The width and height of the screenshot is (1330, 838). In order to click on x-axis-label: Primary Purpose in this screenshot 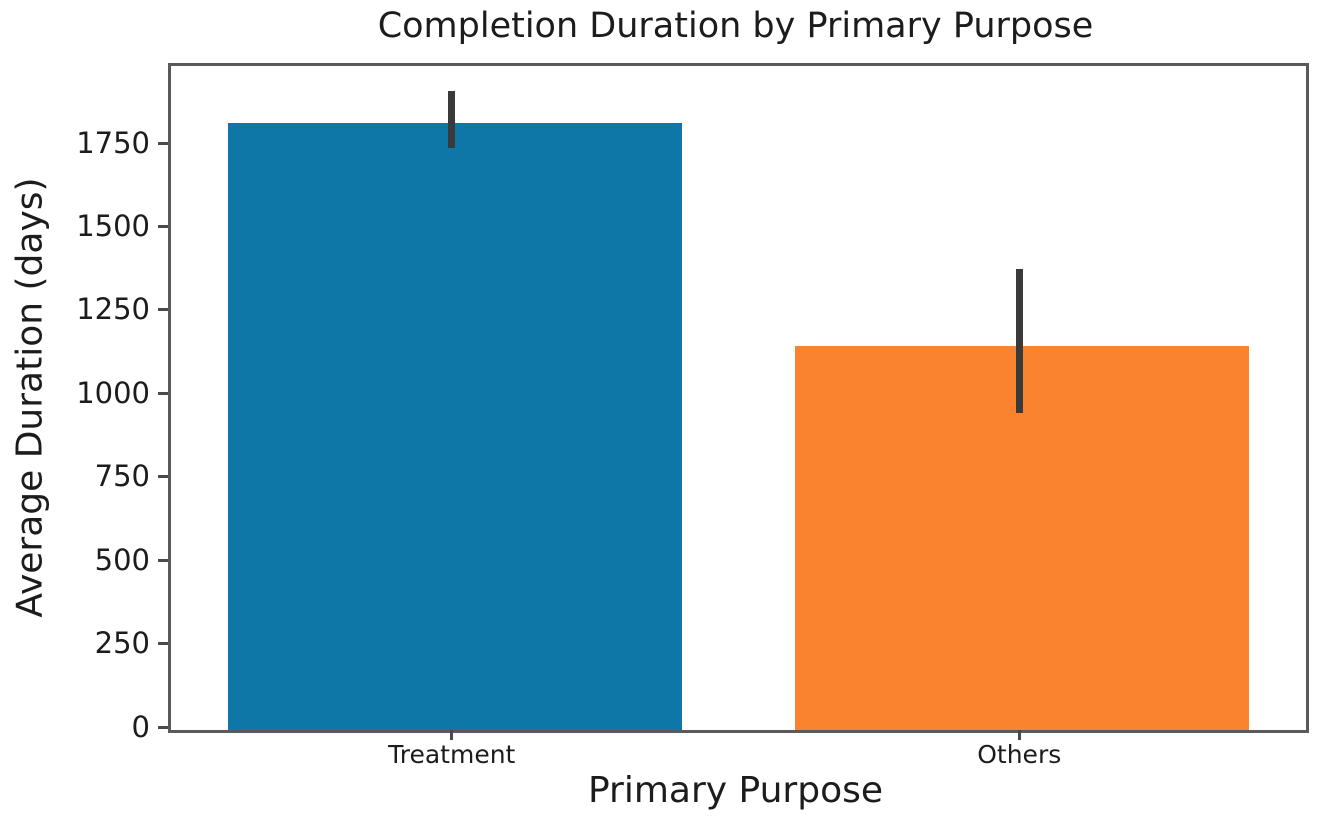, I will do `click(735, 790)`.